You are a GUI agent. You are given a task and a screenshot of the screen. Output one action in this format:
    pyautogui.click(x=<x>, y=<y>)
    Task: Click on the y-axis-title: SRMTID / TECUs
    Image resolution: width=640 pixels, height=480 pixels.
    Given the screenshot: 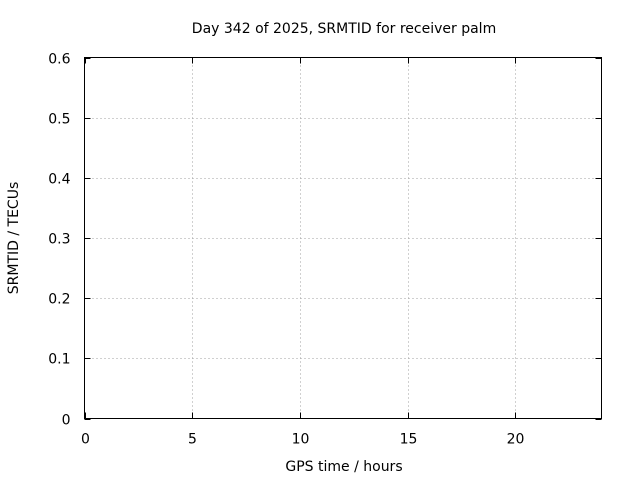 What is the action you would take?
    pyautogui.click(x=14, y=238)
    